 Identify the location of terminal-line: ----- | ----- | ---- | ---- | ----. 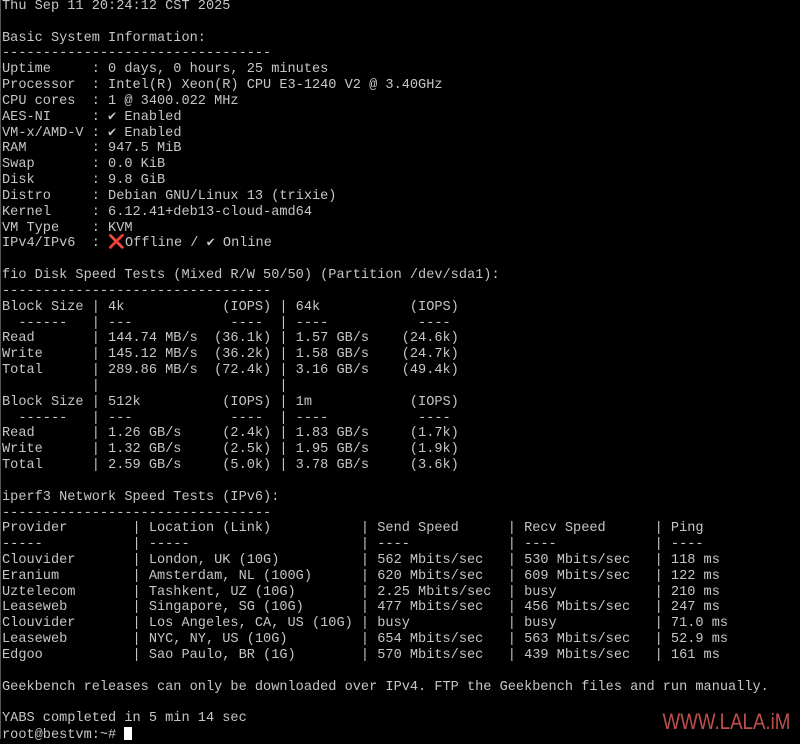
(353, 545).